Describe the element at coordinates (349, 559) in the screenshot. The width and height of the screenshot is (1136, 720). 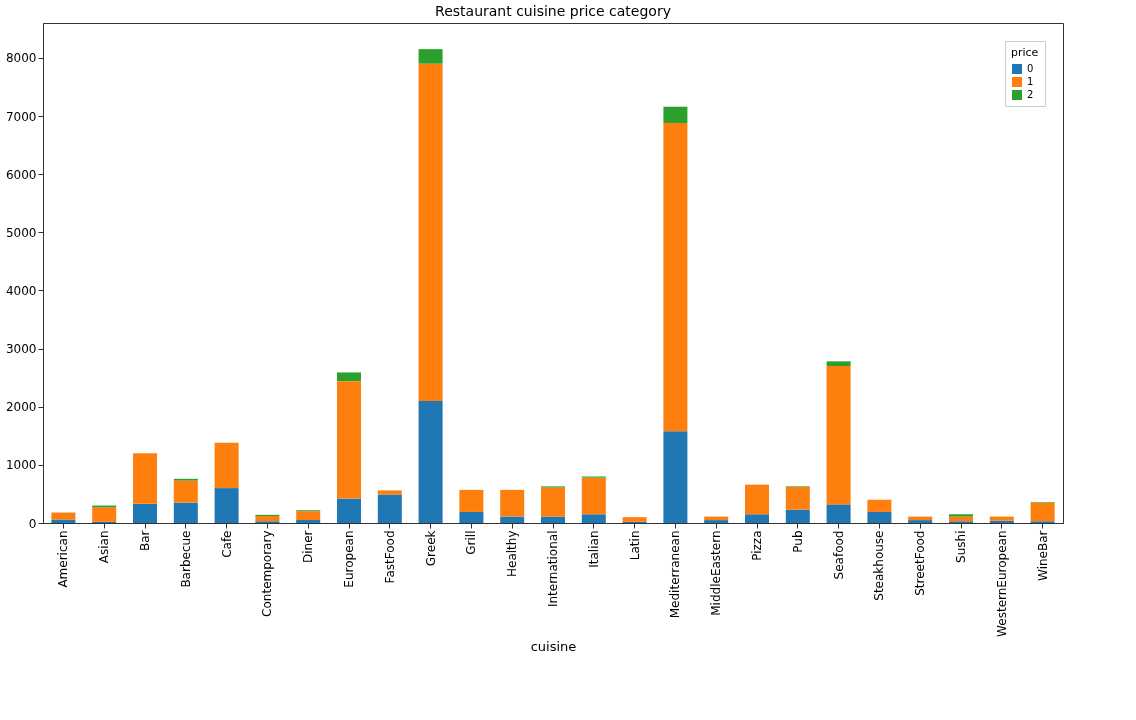
I see `x-tick-label: European` at that location.